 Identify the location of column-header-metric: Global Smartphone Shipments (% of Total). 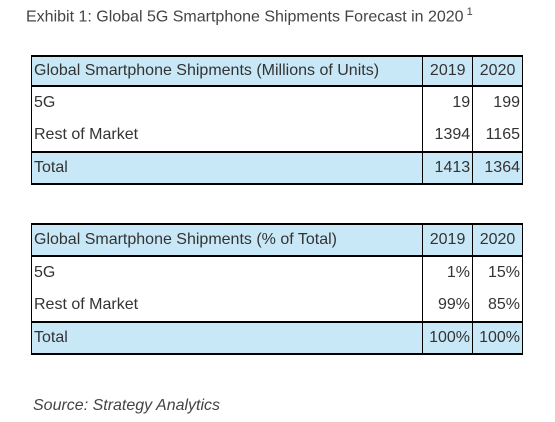
(227, 240).